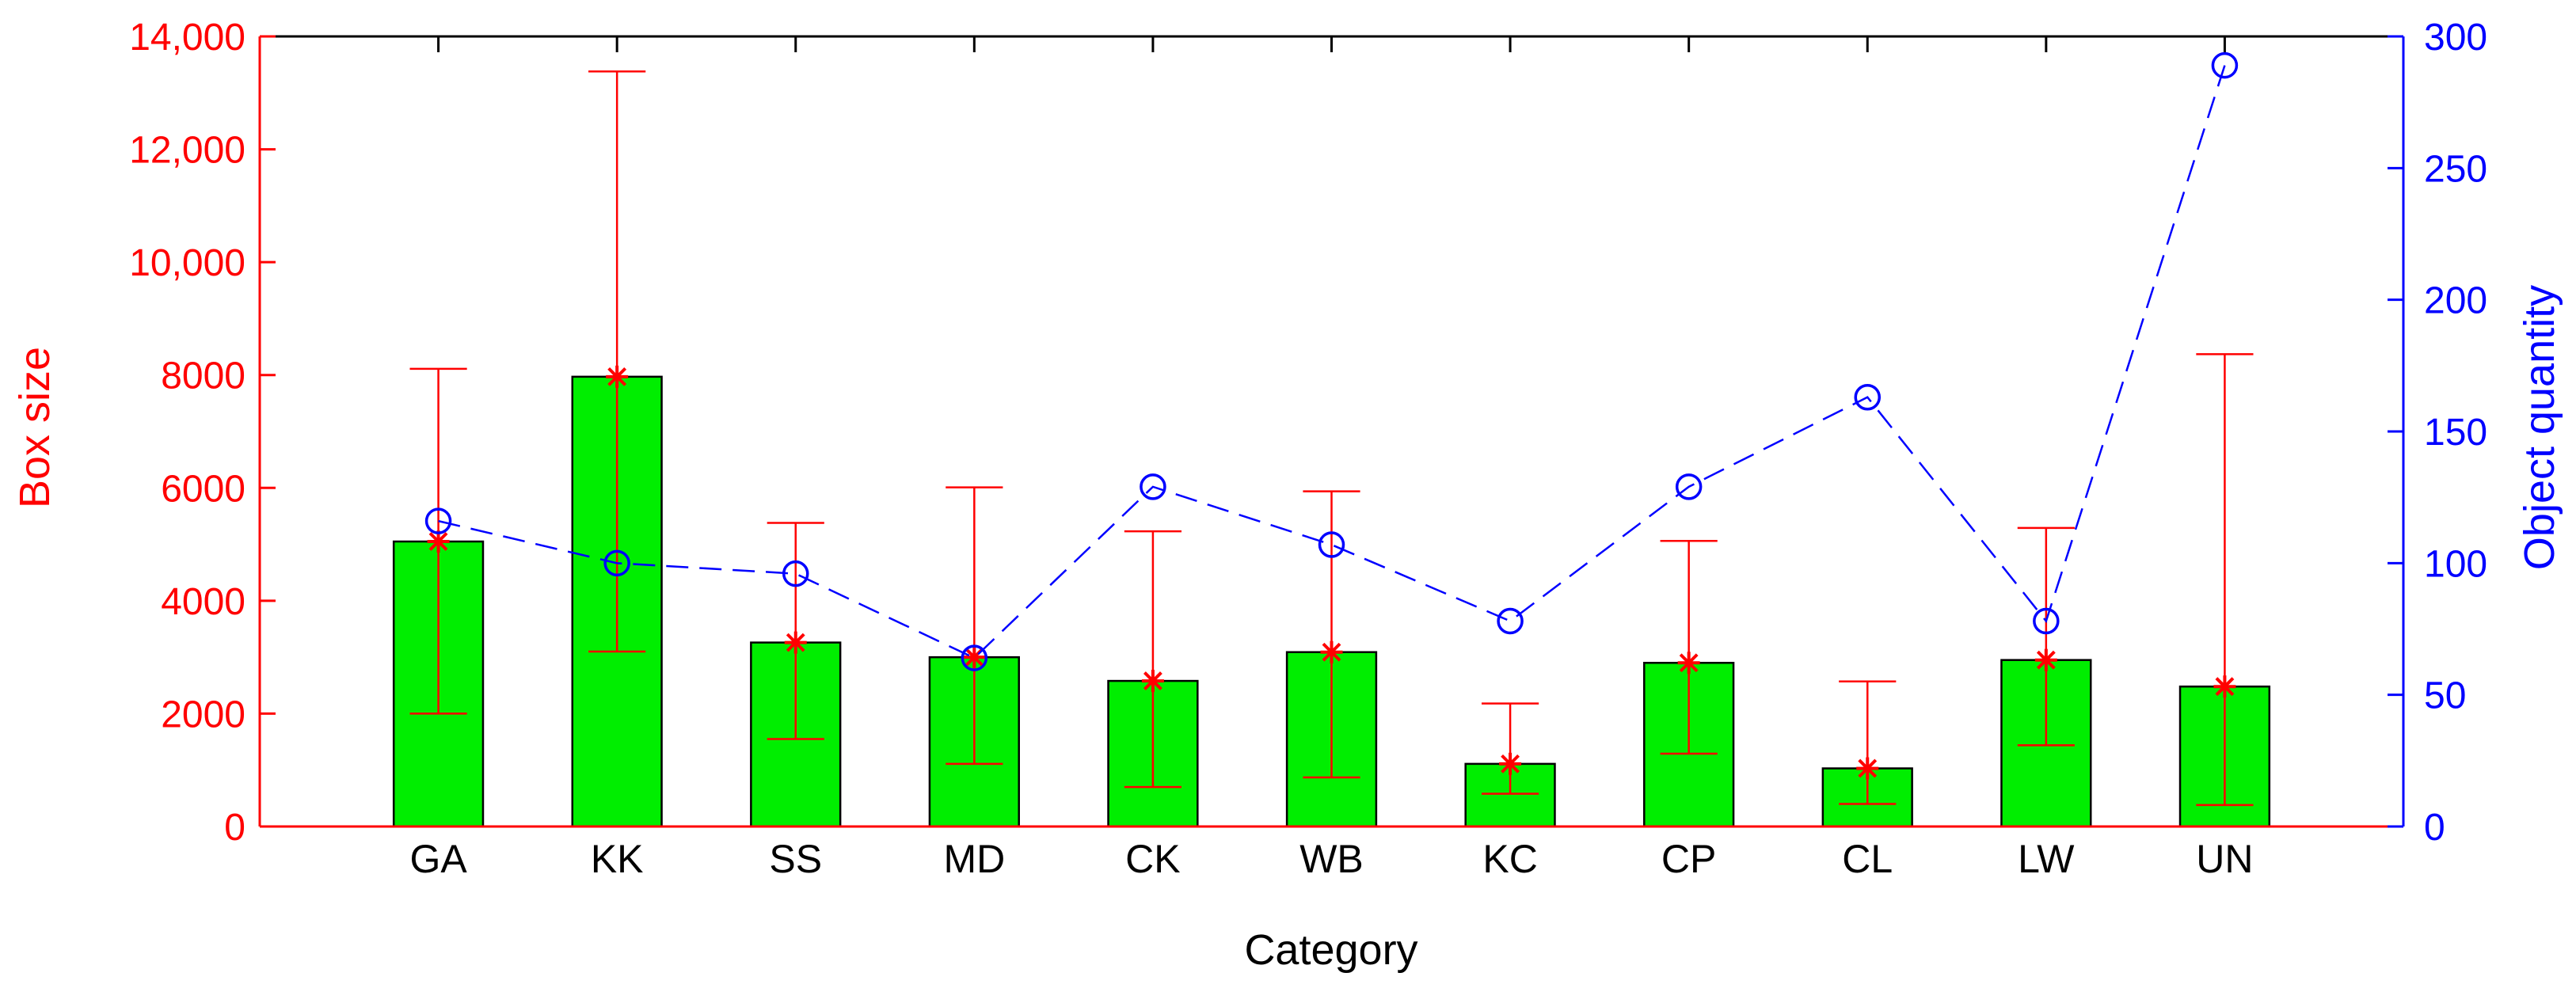 The width and height of the screenshot is (2576, 988). Describe the element at coordinates (203, 489) in the screenshot. I see `y-tick-label-left: 6000` at that location.